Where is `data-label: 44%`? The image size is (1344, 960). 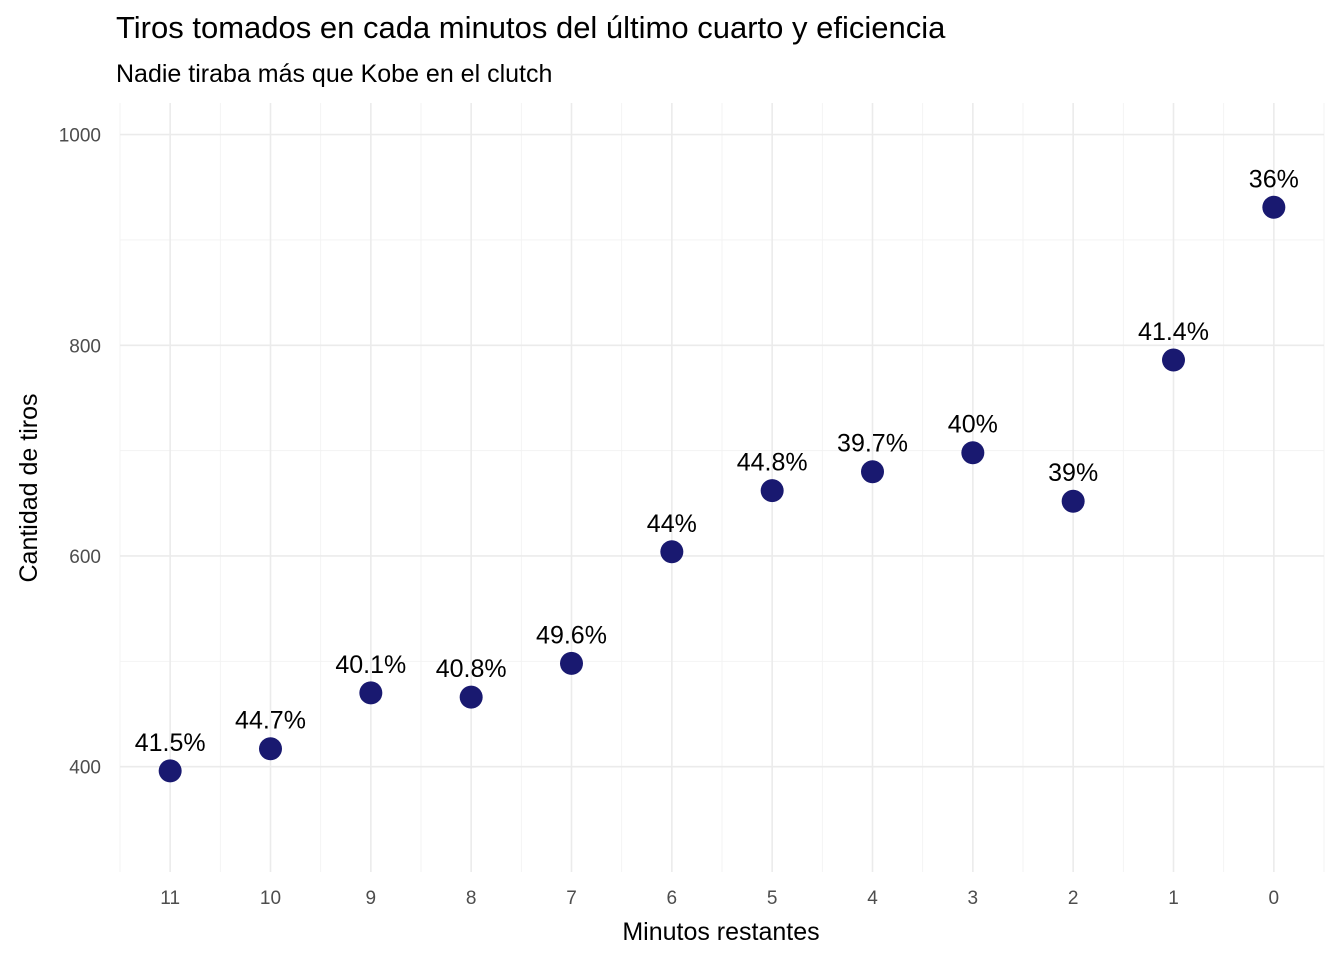 data-label: 44% is located at coordinates (672, 524).